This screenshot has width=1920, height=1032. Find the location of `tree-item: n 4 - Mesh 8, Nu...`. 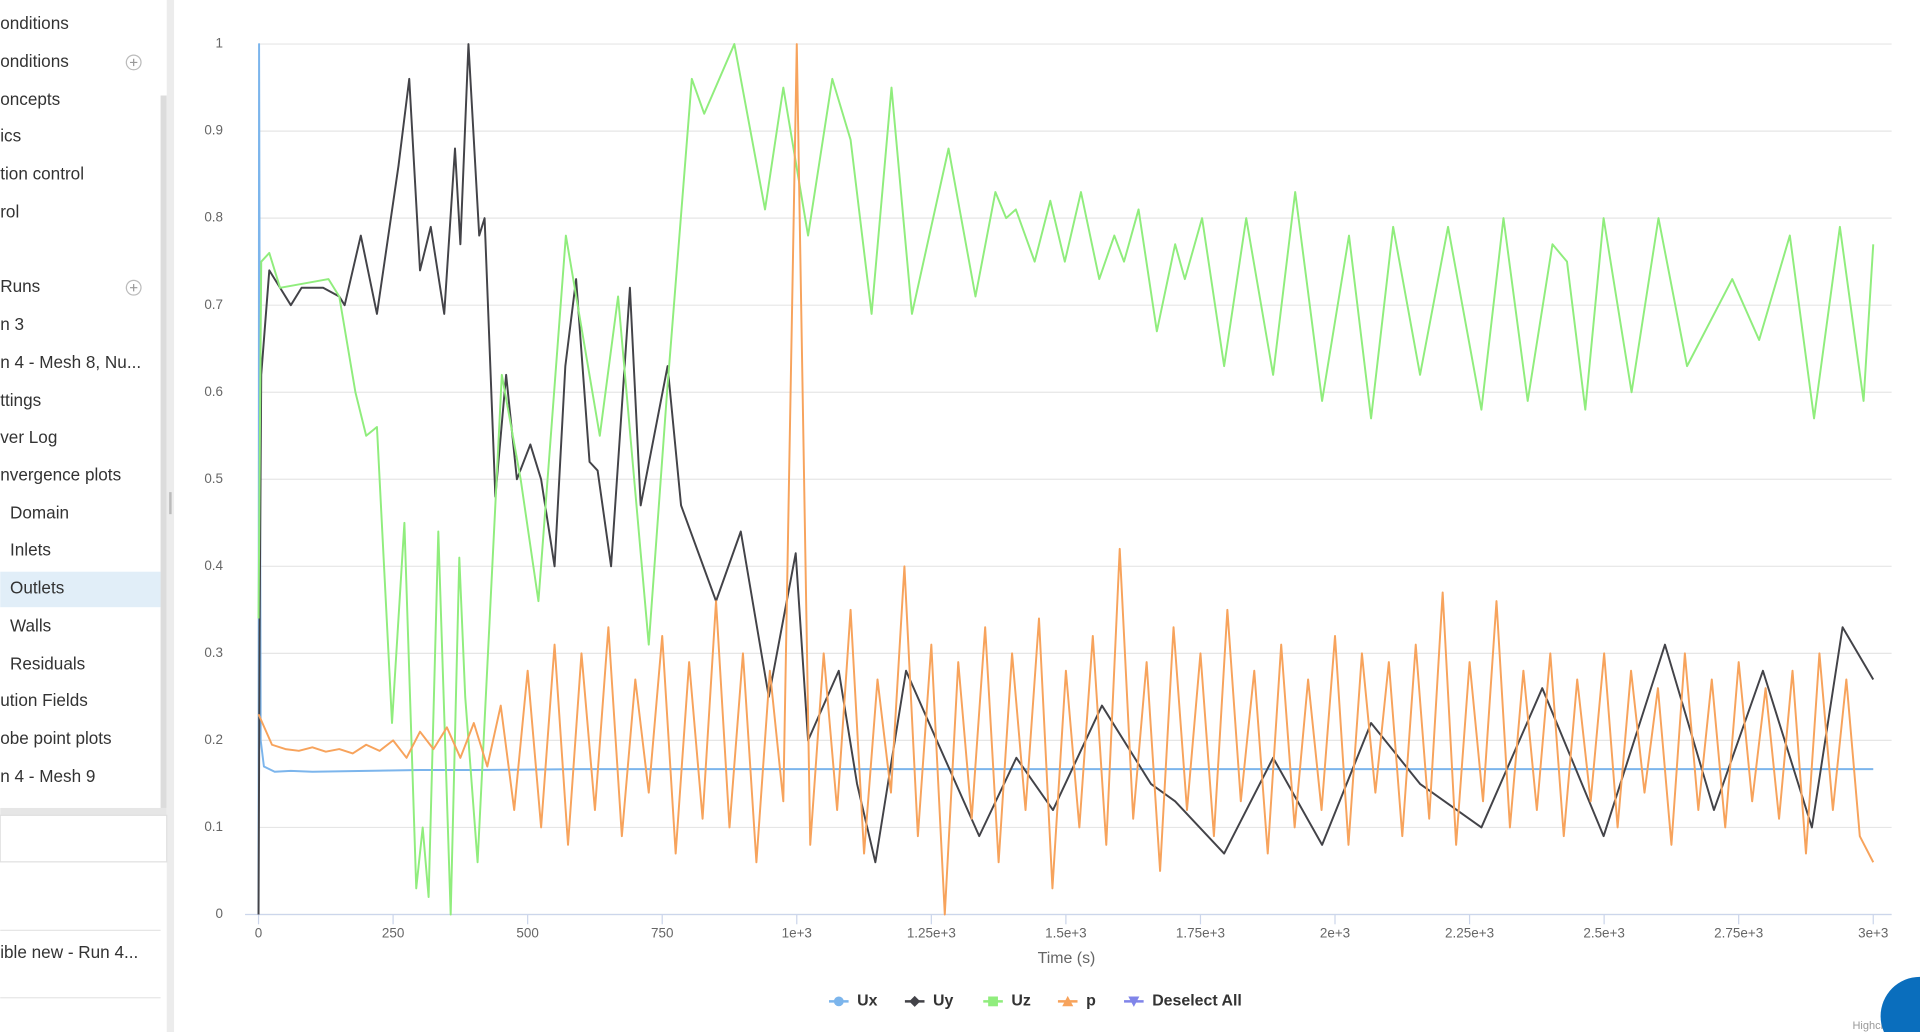

tree-item: n 4 - Mesh 8, Nu... is located at coordinates (70, 362).